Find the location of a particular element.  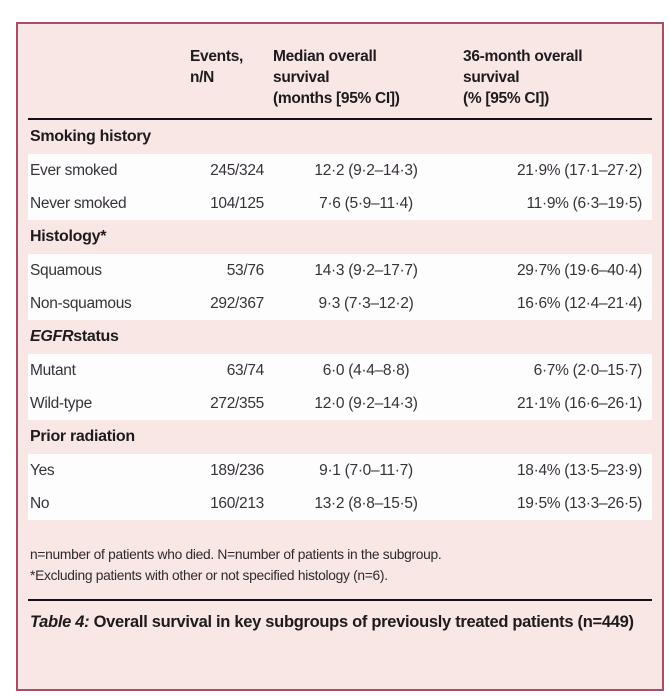

section-title-text: Histology* is located at coordinates (68, 236).